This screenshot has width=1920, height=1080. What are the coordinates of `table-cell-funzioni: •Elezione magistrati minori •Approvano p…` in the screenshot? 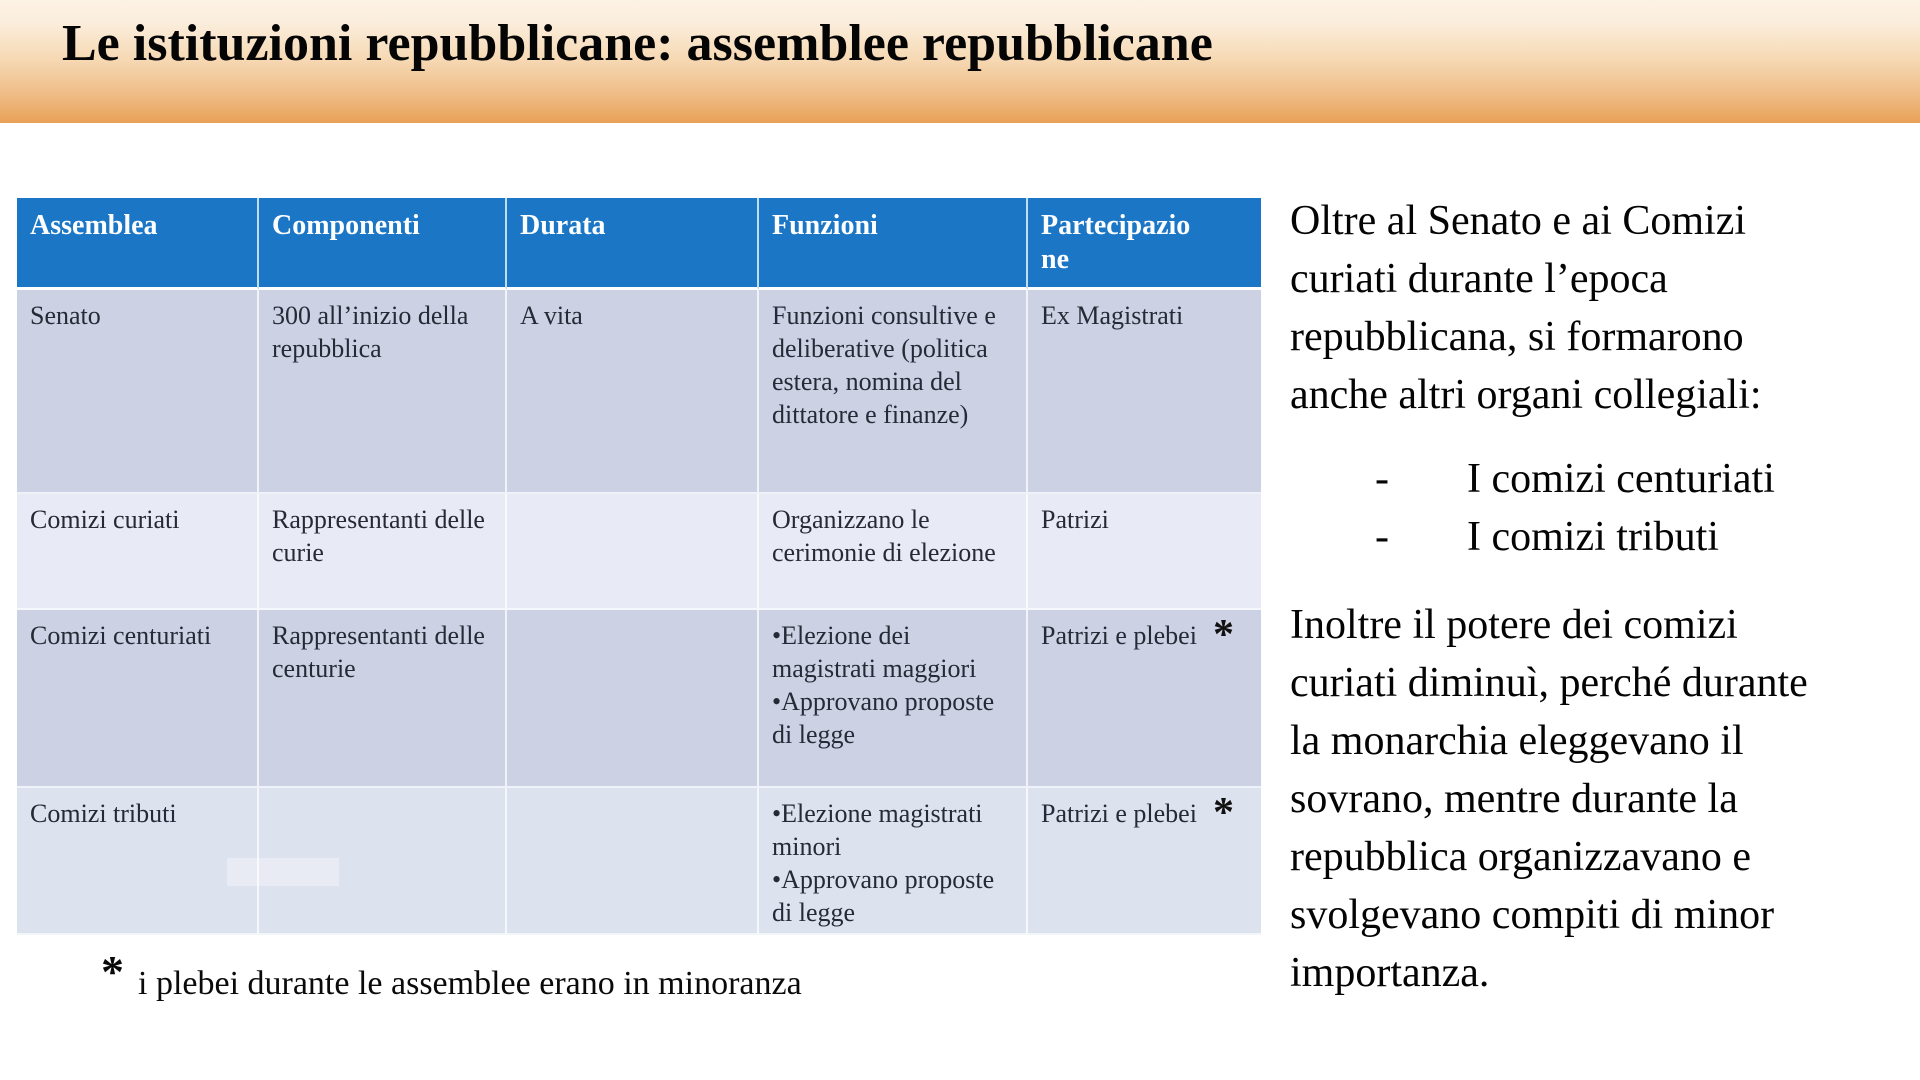 It's located at (893, 861).